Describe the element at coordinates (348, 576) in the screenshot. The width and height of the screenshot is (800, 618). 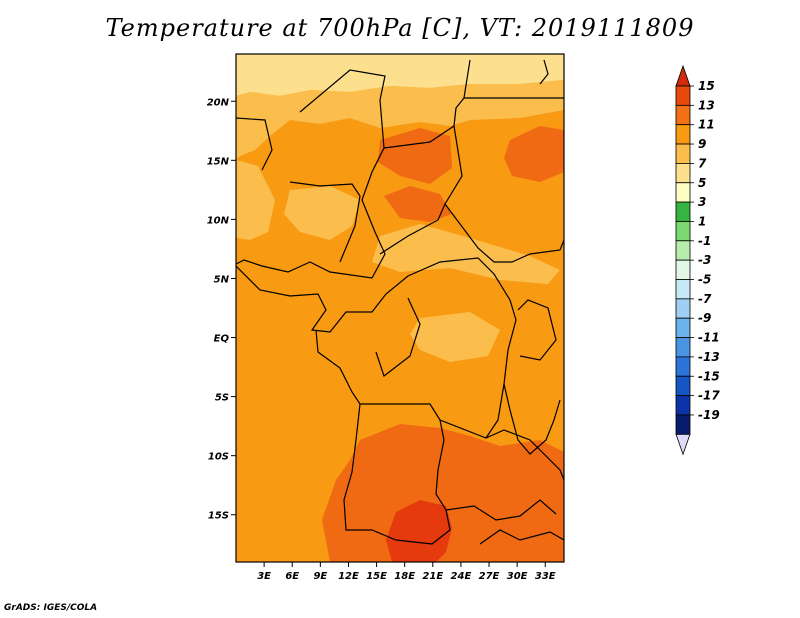
I see `lon-tick-label: 12E` at that location.